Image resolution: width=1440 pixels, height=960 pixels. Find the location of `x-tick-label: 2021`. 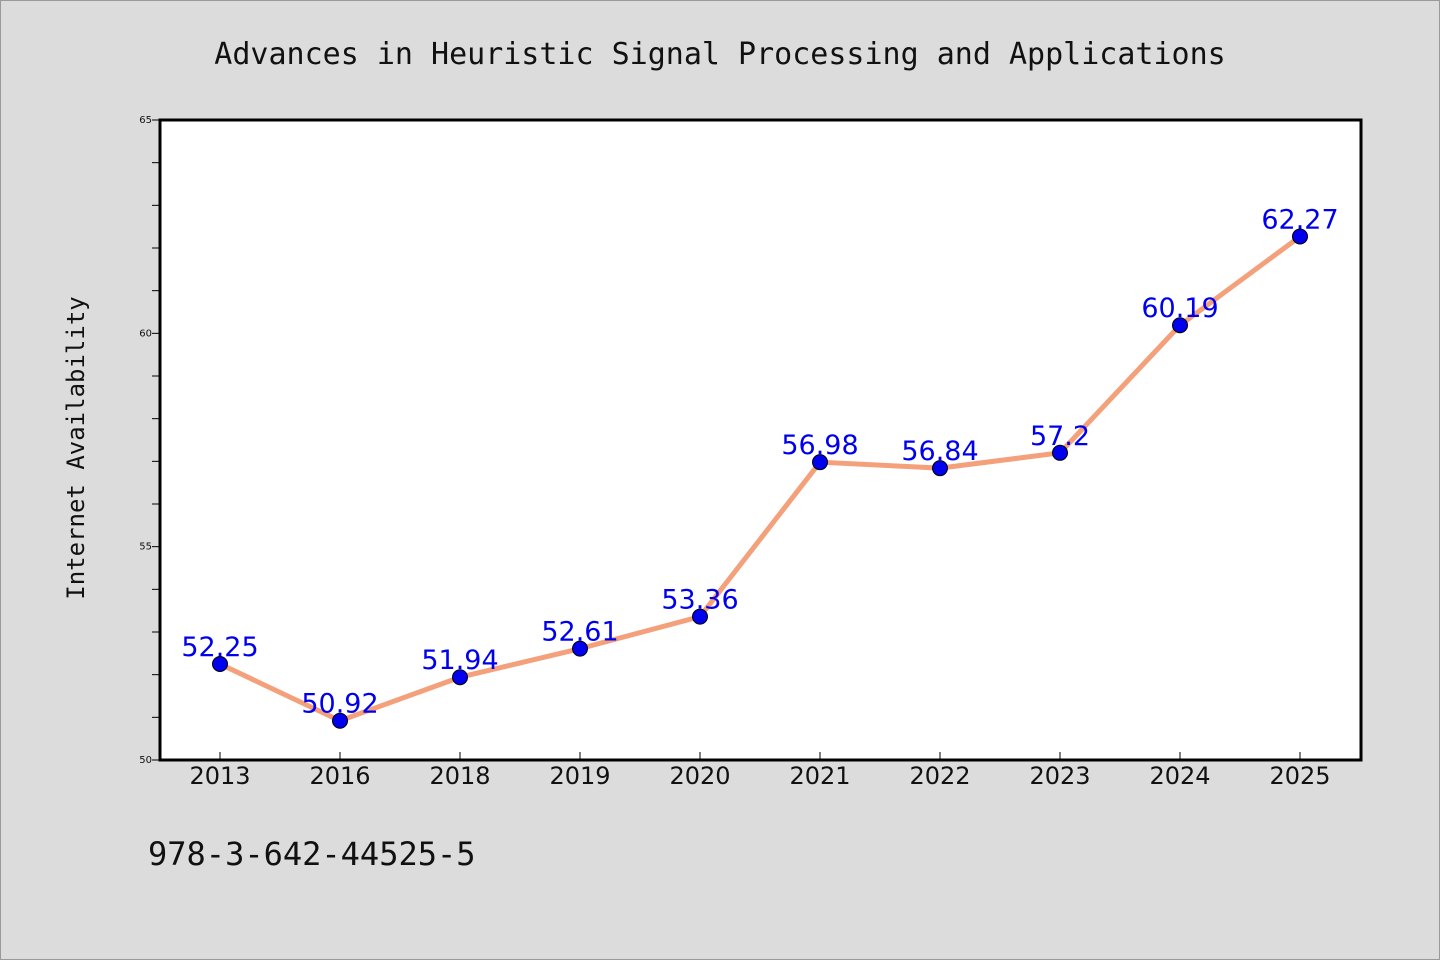

x-tick-label: 2021 is located at coordinates (819, 776).